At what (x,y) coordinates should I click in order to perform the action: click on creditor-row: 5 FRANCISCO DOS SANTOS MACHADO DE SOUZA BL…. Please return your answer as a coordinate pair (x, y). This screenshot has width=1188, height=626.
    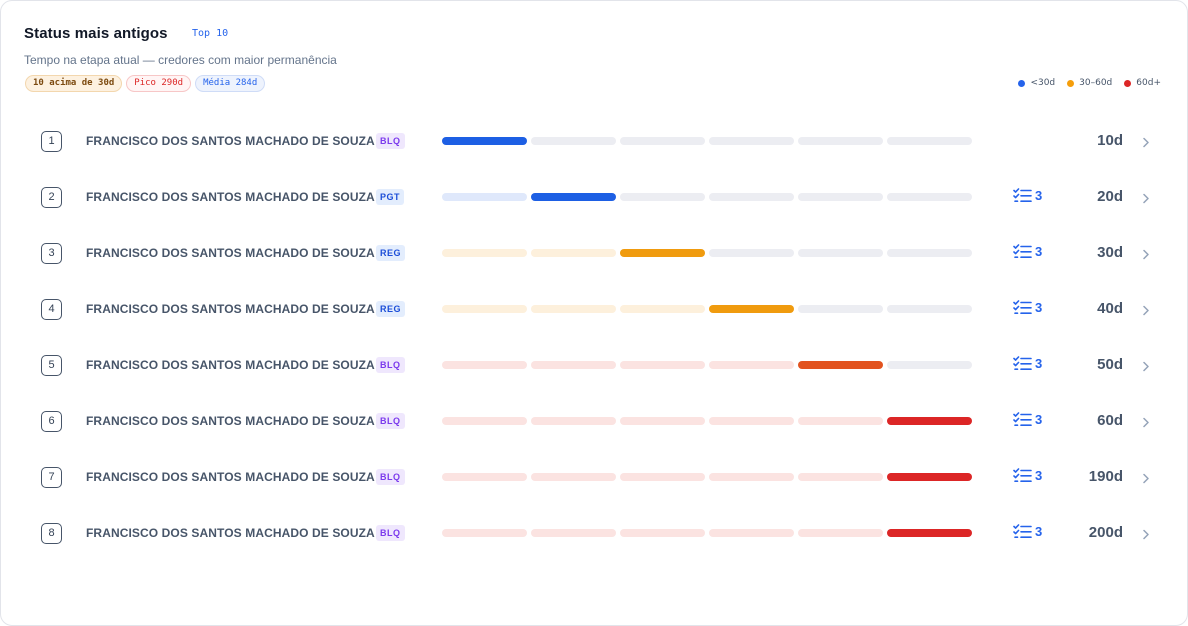
    Looking at the image, I should click on (594, 365).